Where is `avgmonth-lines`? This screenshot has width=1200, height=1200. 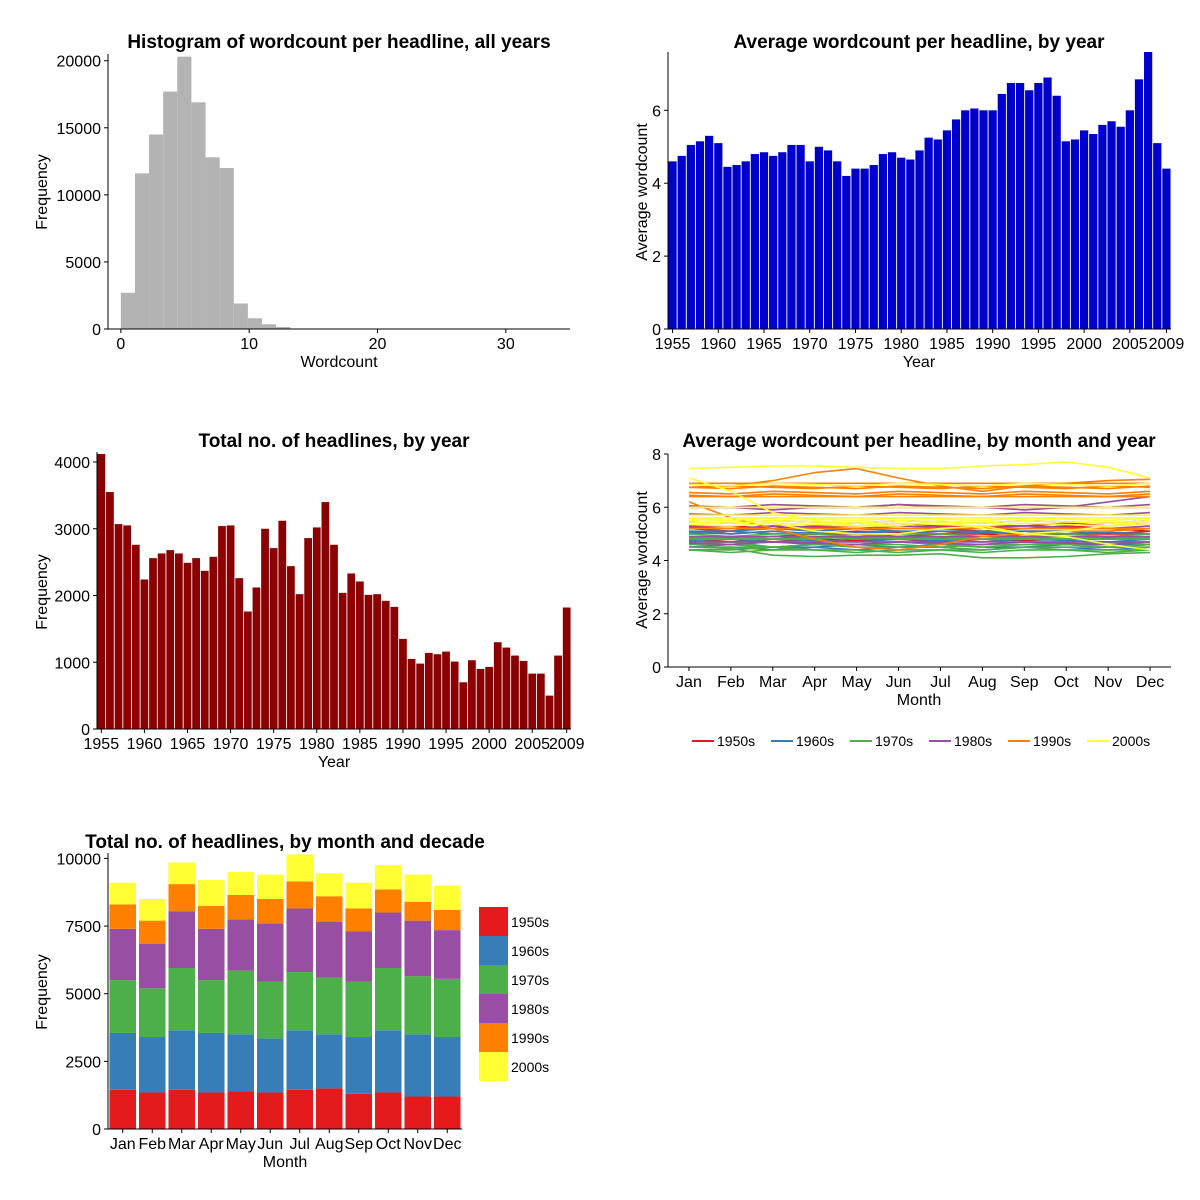
avgmonth-lines is located at coordinates (919, 510).